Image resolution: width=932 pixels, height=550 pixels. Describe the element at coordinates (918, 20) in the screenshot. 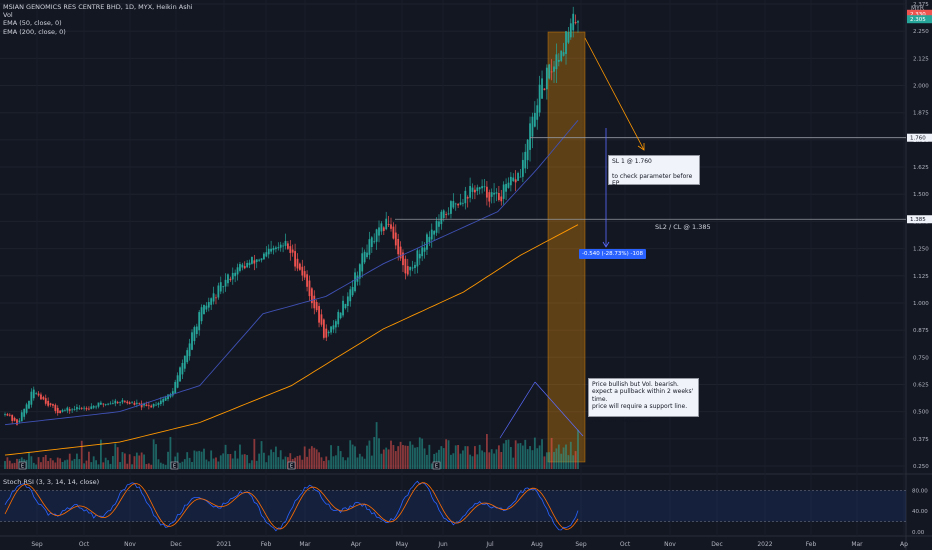

I see `price-label: 2.305` at that location.